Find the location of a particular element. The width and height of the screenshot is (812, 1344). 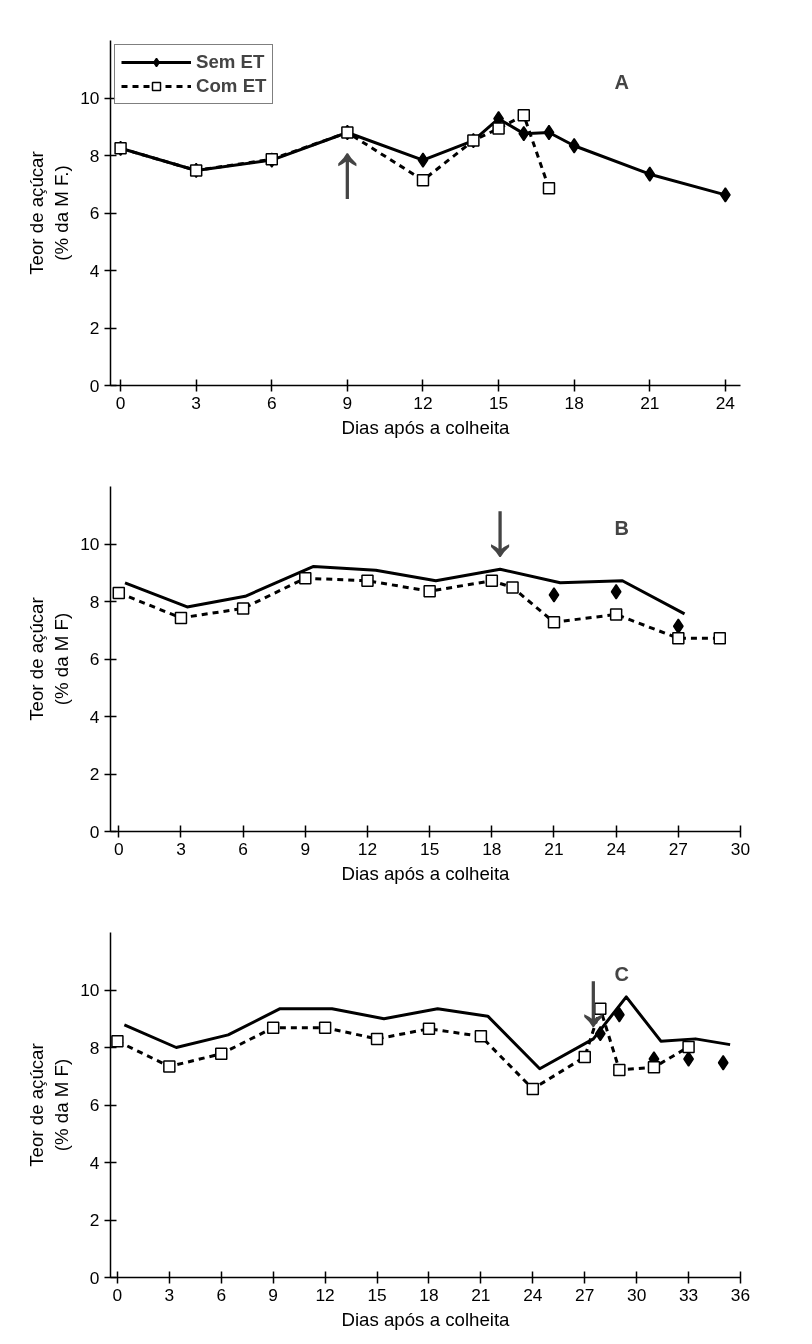

legend-label: Com ET is located at coordinates (231, 86).